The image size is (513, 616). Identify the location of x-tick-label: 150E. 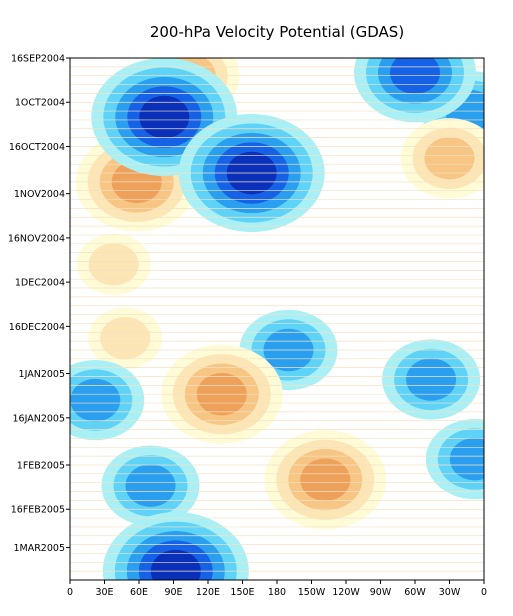
(242, 592).